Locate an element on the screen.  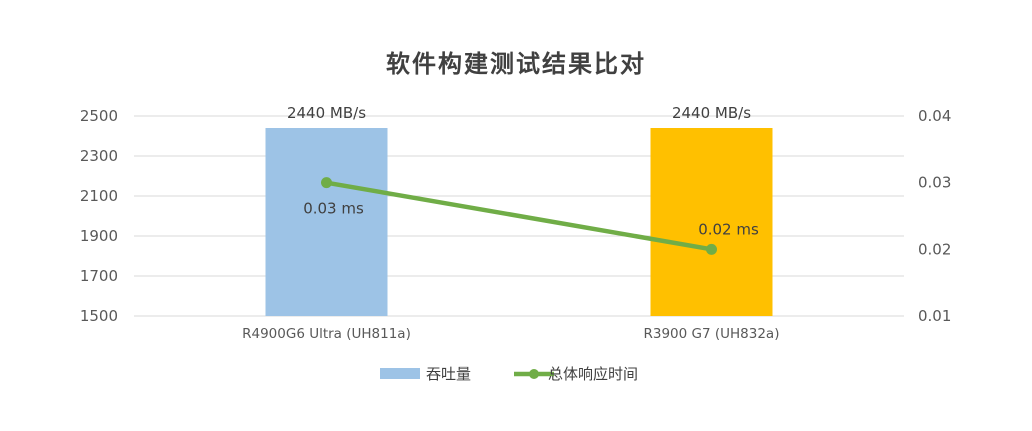
left-tick-label: 2300 is located at coordinates (99, 156).